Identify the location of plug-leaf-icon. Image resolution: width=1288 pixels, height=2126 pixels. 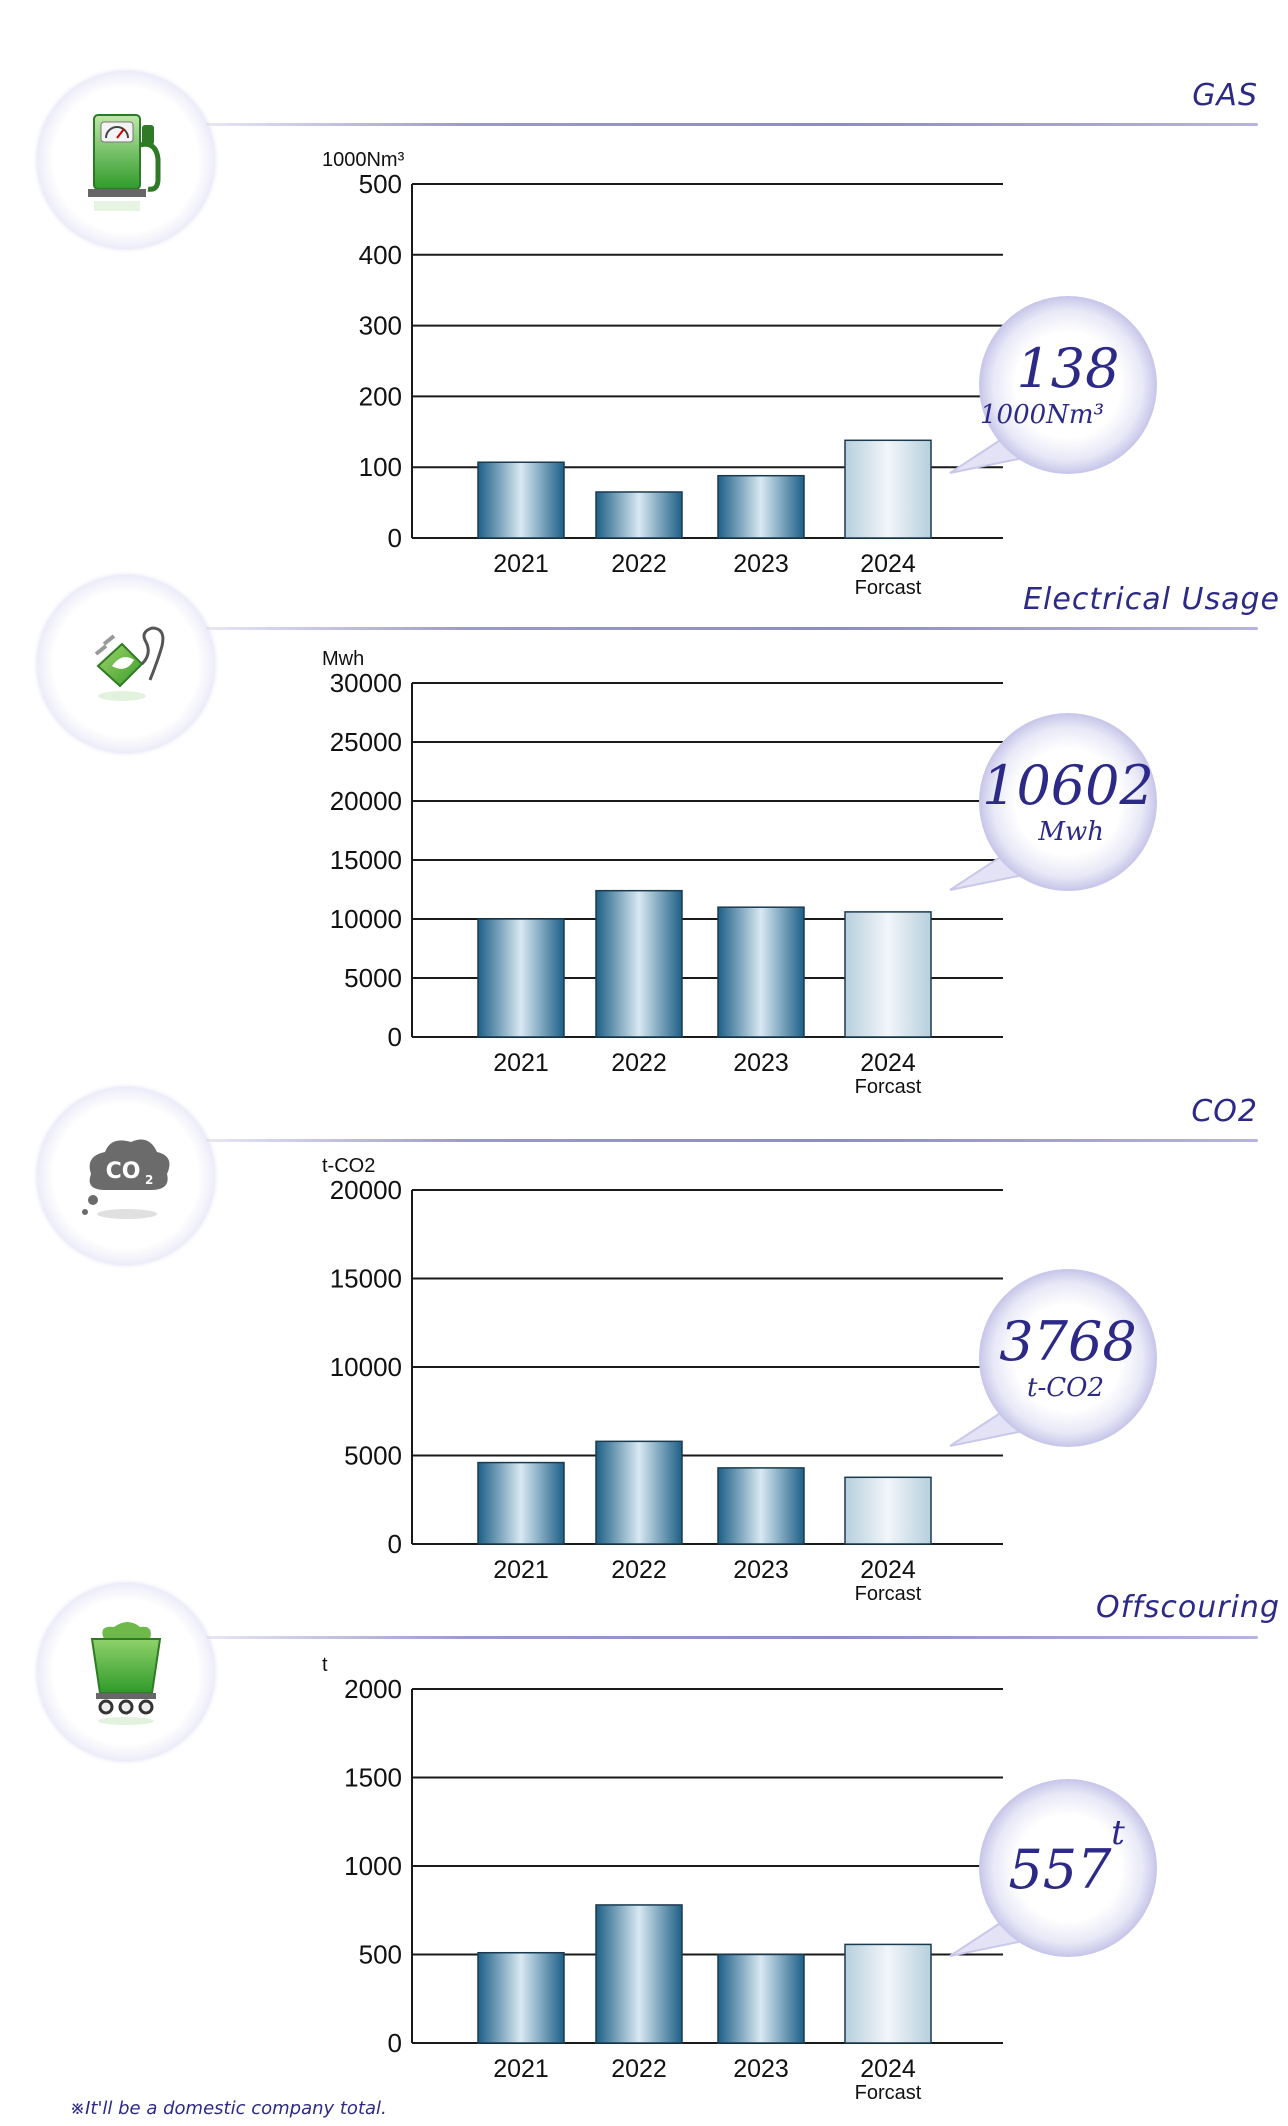
(126, 664).